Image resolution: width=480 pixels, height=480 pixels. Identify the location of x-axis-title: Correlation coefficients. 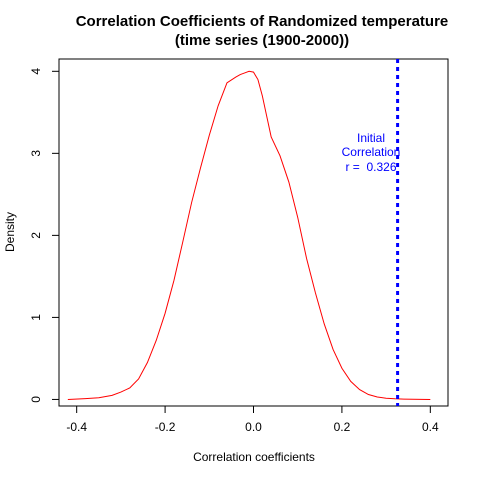
(254, 457).